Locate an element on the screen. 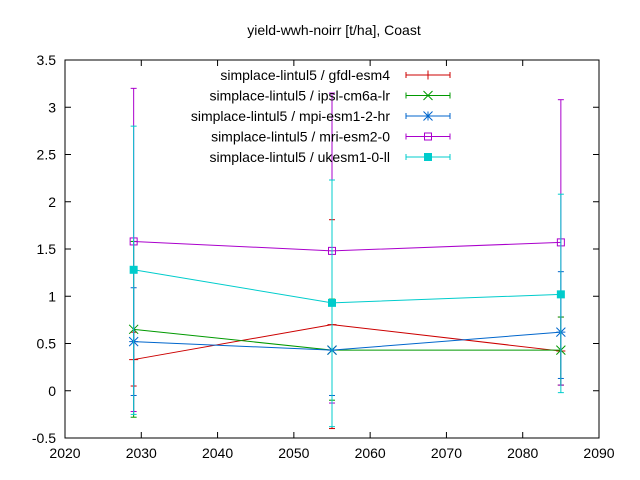  x-tick-label: 2050 is located at coordinates (293, 453).